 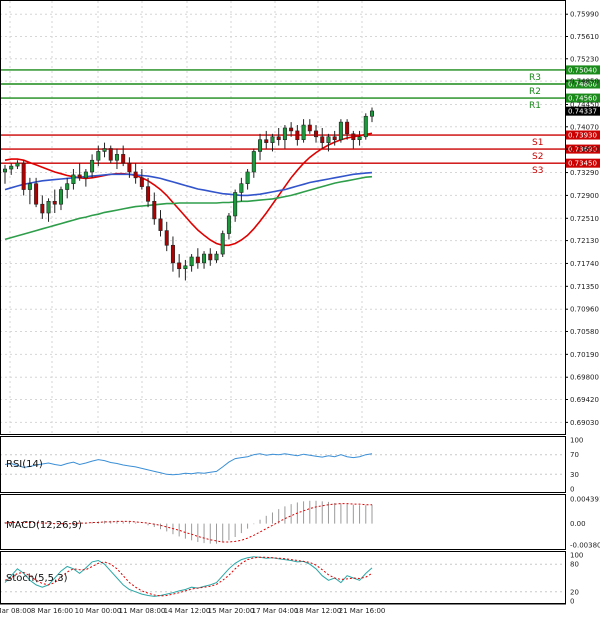 What do you see at coordinates (574, 565) in the screenshot?
I see `stoch-tick-label: 80` at bounding box center [574, 565].